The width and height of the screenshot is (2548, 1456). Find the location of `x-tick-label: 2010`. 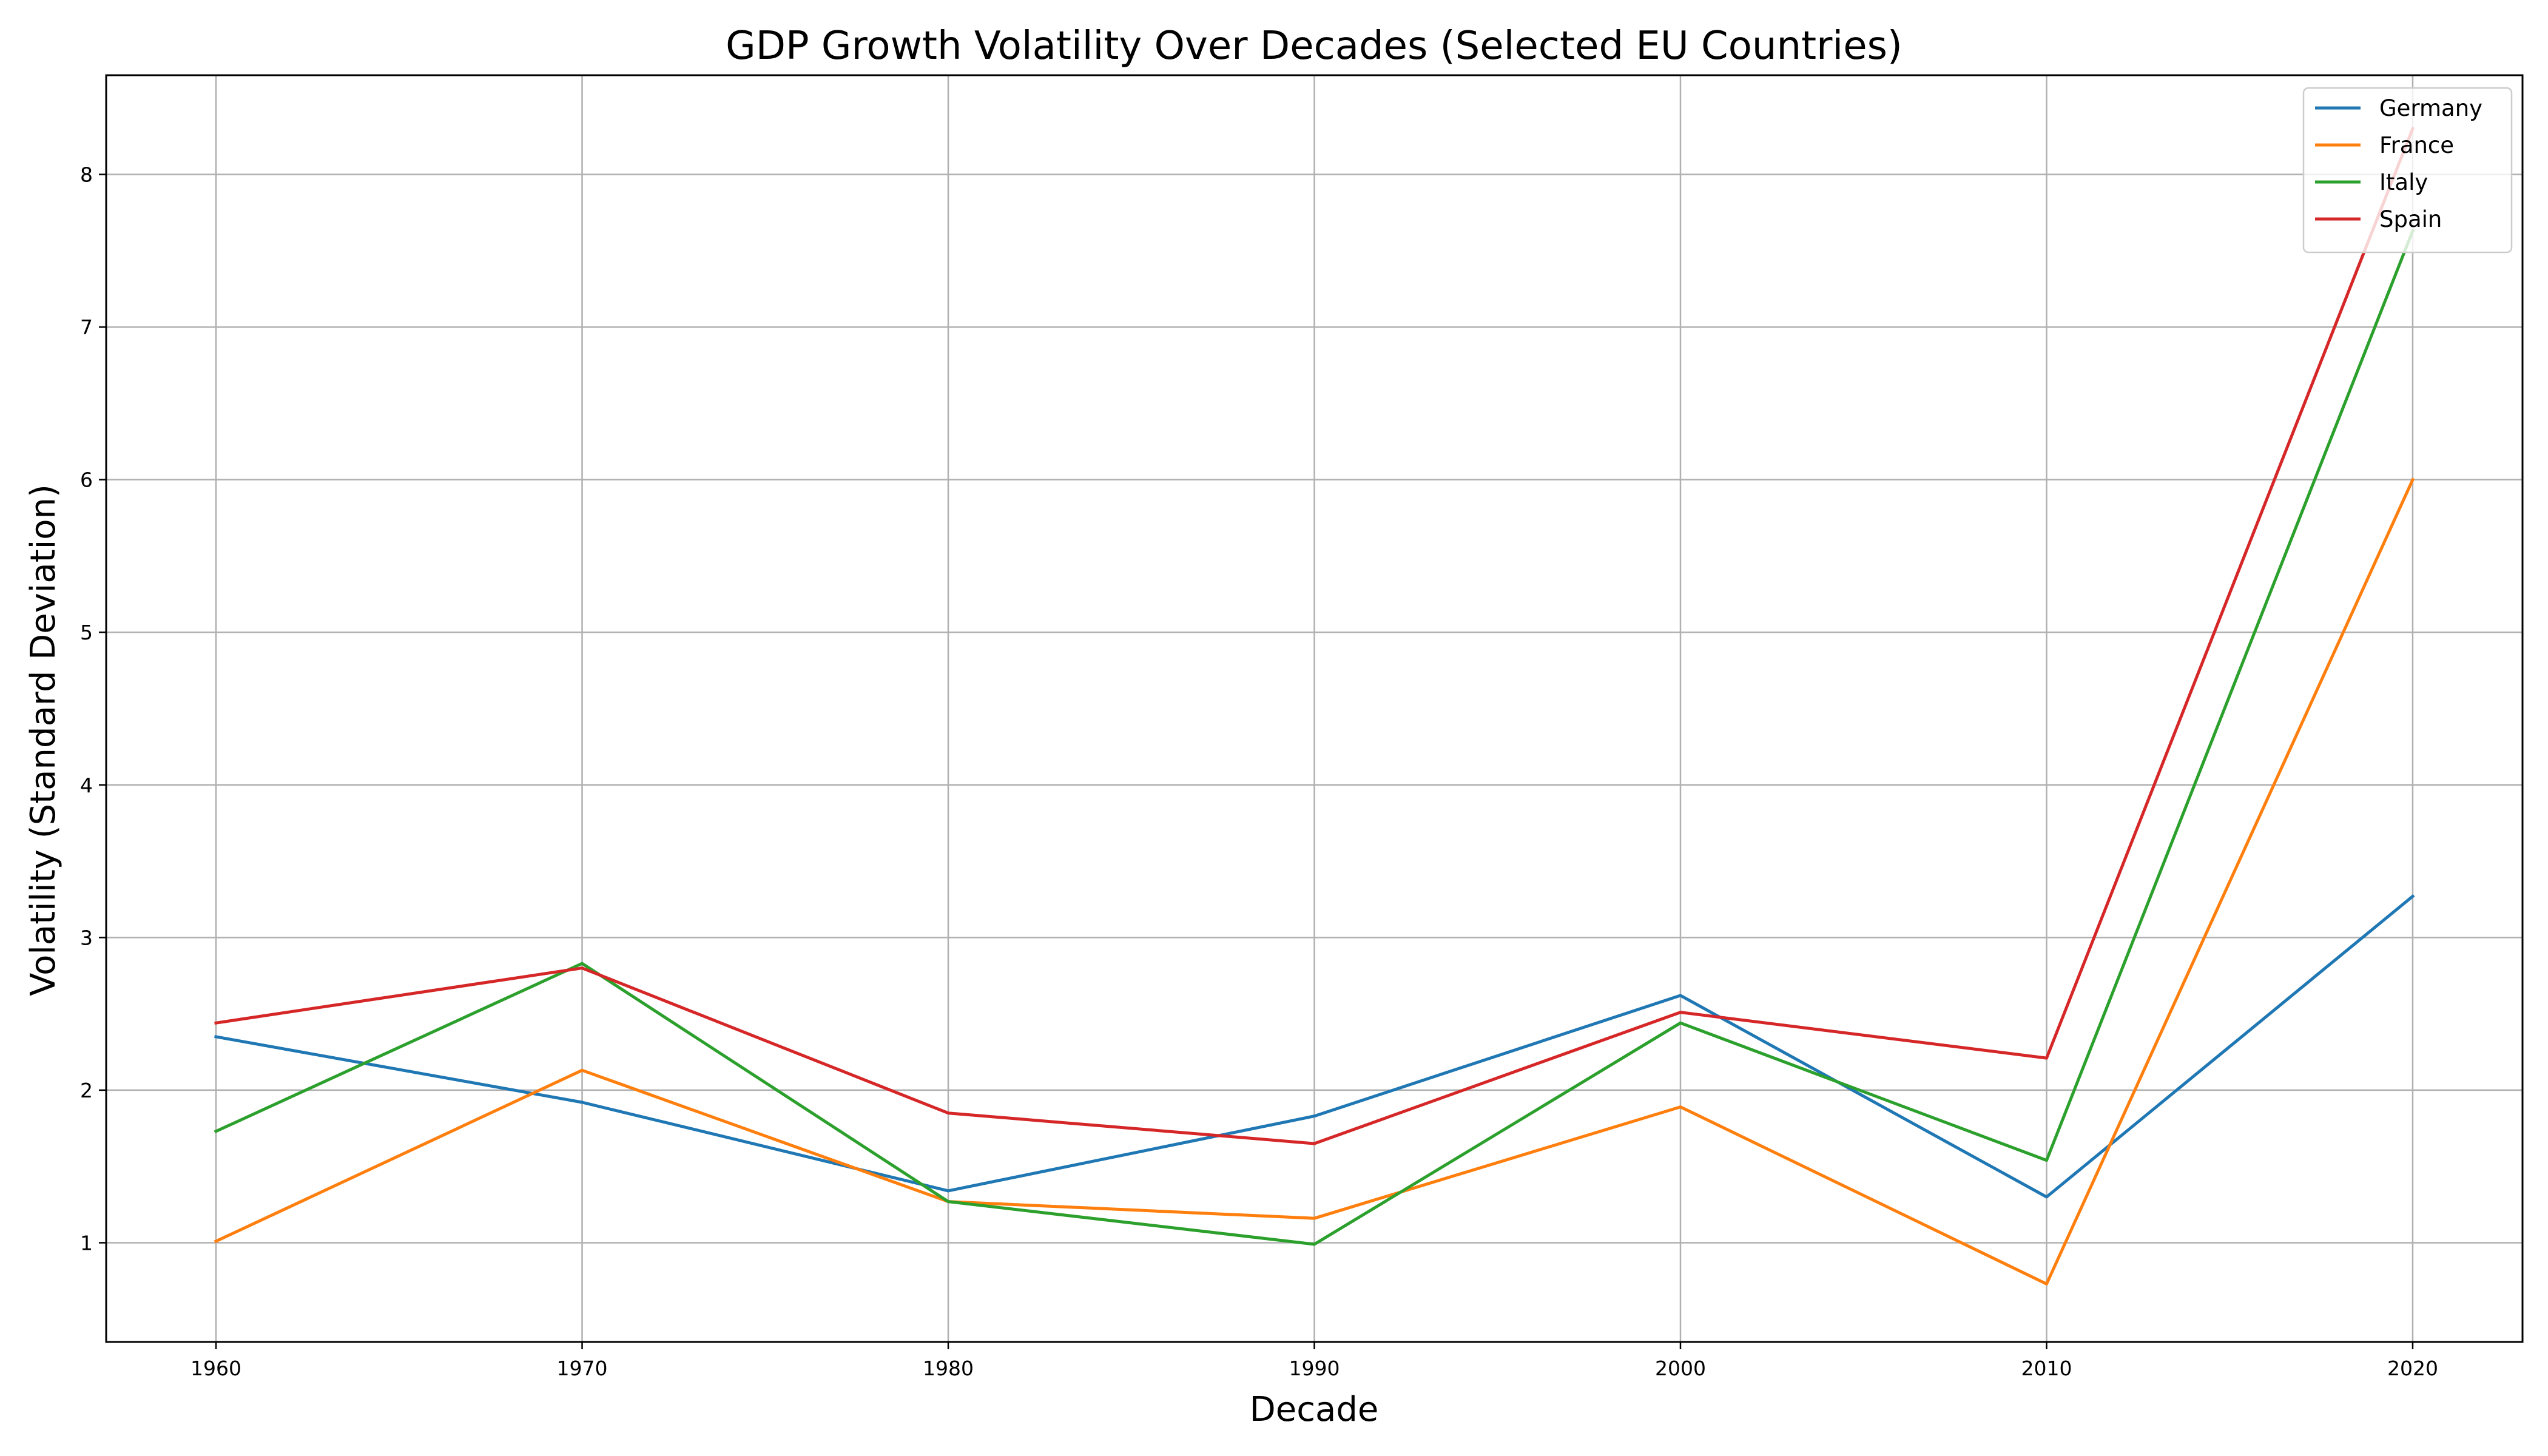

x-tick-label: 2010 is located at coordinates (2046, 1368).